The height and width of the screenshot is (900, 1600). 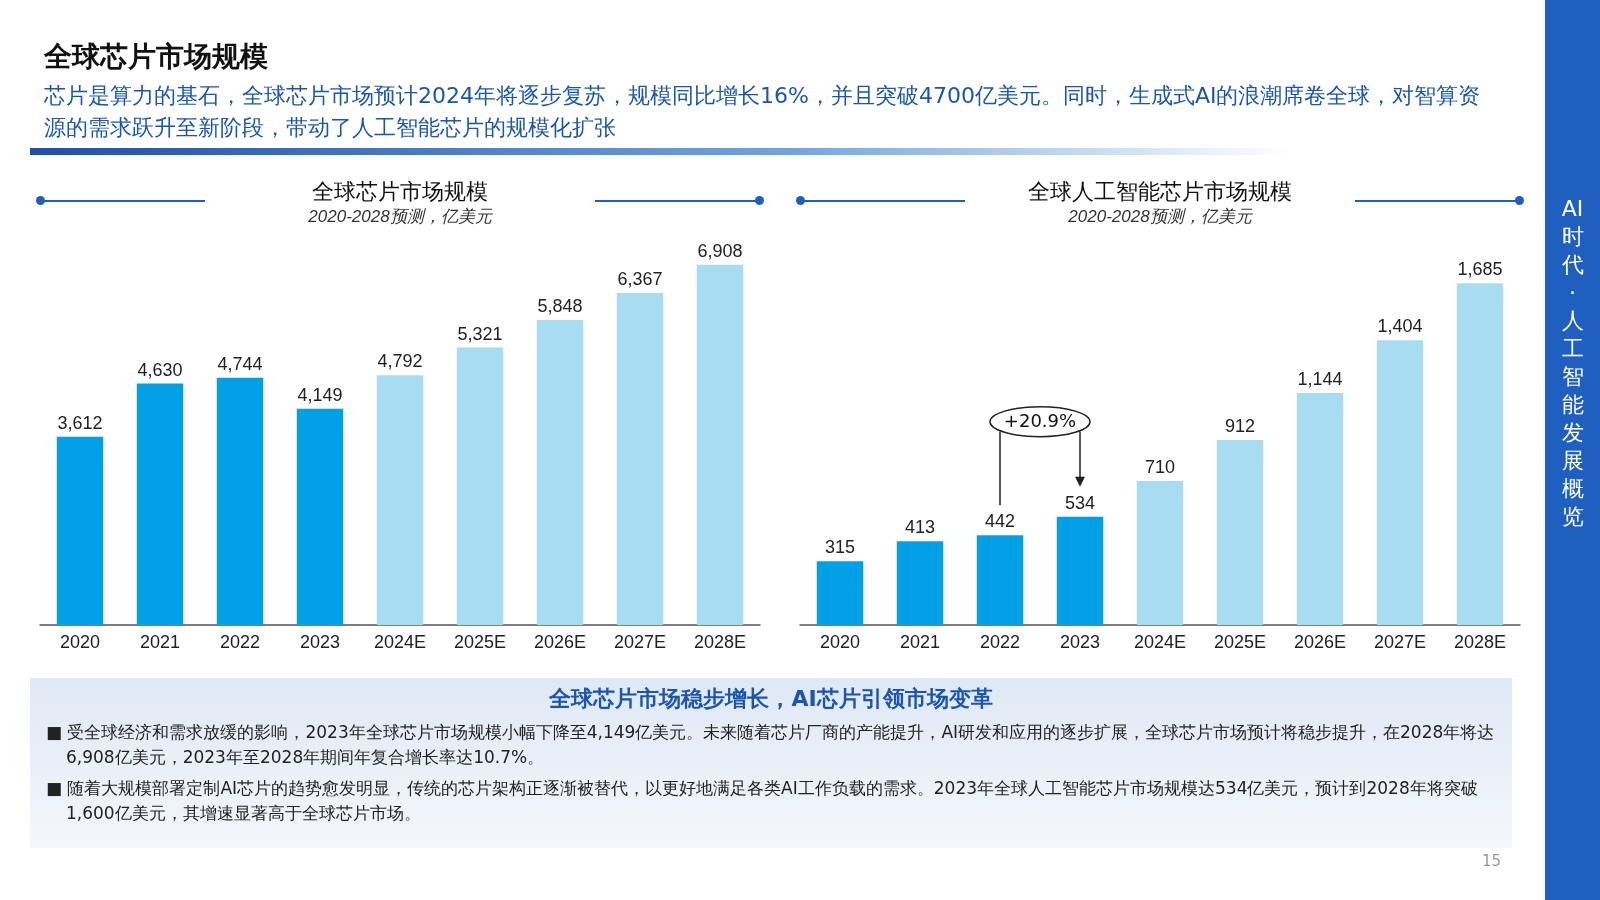 What do you see at coordinates (763, 112) in the screenshot?
I see `text: 芯片是算力的基石，全球芯片市场预计2024年将逐步复苏，规模同比增长16%，并且突破4700亿美元。同时，生成式AI的浪潮席卷全球，对智算资源的需求跃升至新阶段，带动了人工智能芯片的规模化扩张` at bounding box center [763, 112].